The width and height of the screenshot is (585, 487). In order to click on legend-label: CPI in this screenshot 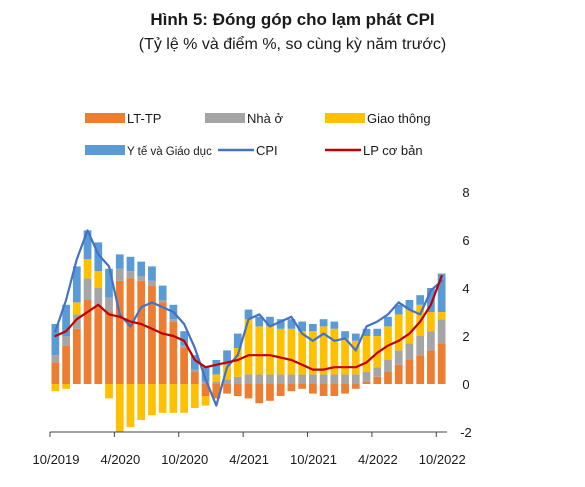, I will do `click(267, 150)`.